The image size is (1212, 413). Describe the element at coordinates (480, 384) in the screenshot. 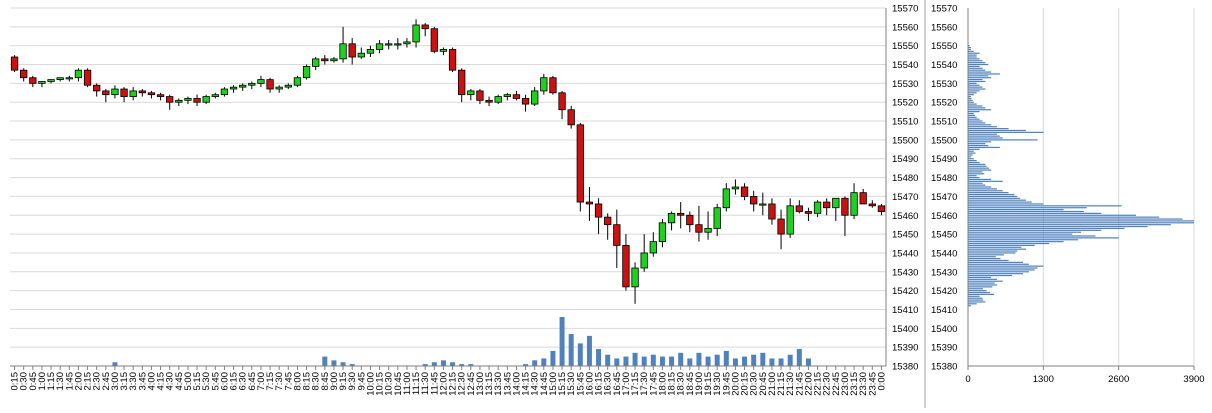

I see `time-tick-label: 13:00` at that location.